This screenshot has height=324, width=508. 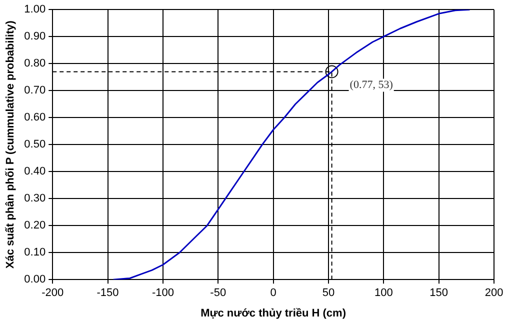 What do you see at coordinates (383, 293) in the screenshot?
I see `x-tick-label: 100` at bounding box center [383, 293].